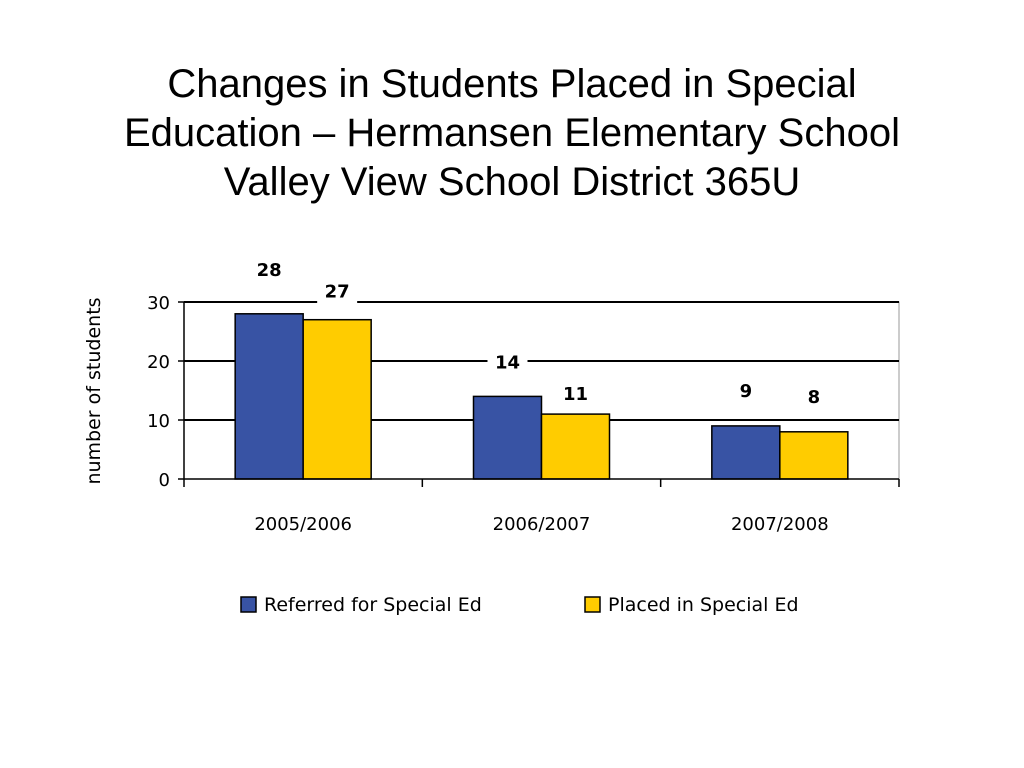 The width and height of the screenshot is (1024, 768). I want to click on x-tick-label: 2006/2007, so click(542, 524).